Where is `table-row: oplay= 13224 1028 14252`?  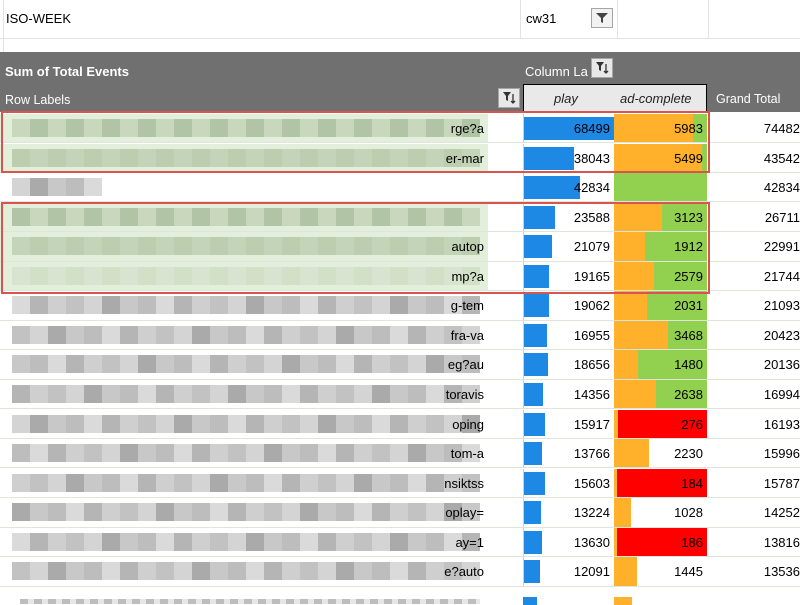 table-row: oplay= 13224 1028 14252 is located at coordinates (400, 513).